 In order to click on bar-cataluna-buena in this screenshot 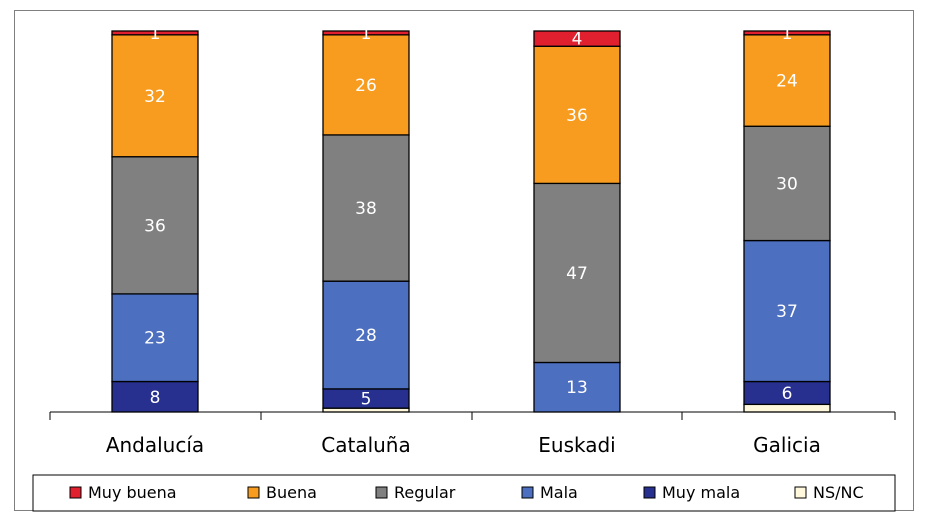, I will do `click(366, 85)`.